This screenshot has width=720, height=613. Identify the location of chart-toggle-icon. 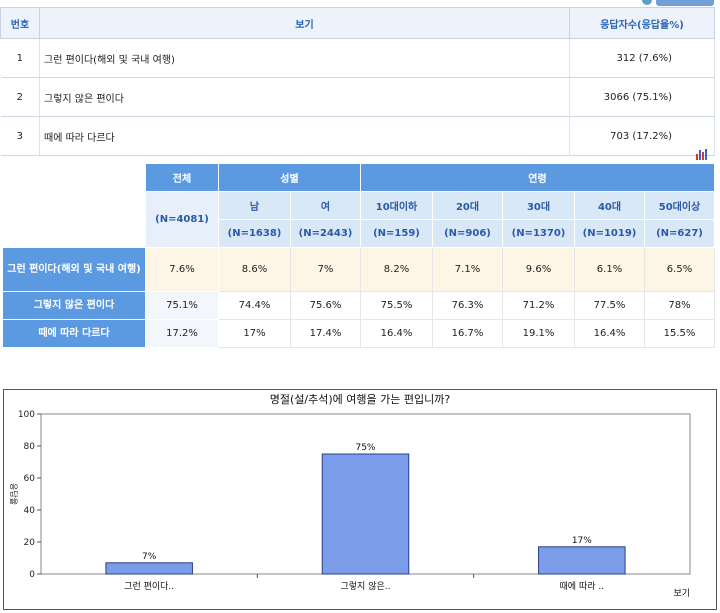
(702, 154).